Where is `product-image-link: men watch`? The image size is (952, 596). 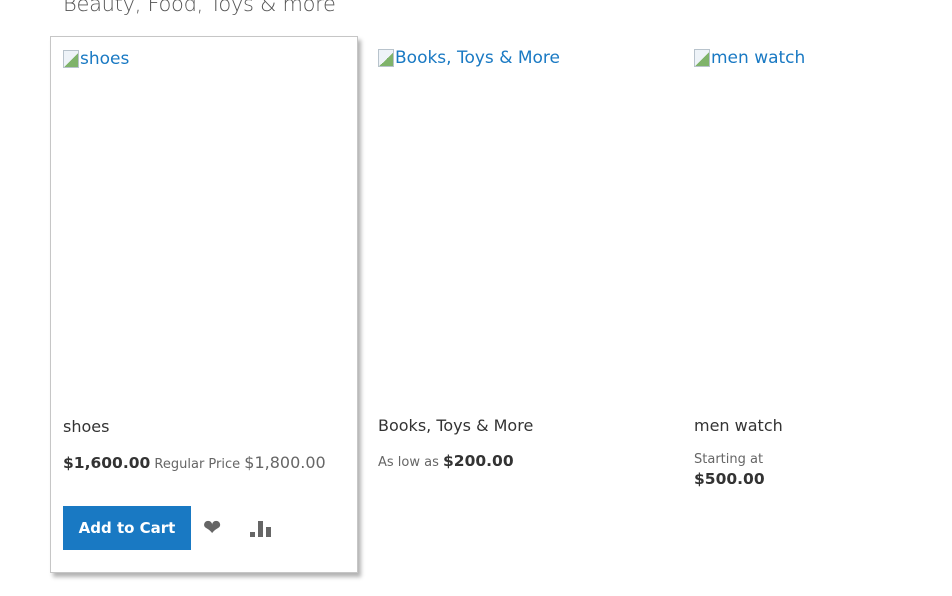
product-image-link: men watch is located at coordinates (749, 58).